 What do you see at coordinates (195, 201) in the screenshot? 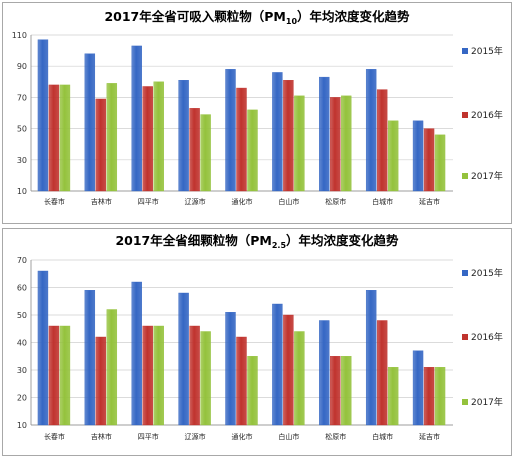
I see `chart-0-x-tick-label: 辽源市` at bounding box center [195, 201].